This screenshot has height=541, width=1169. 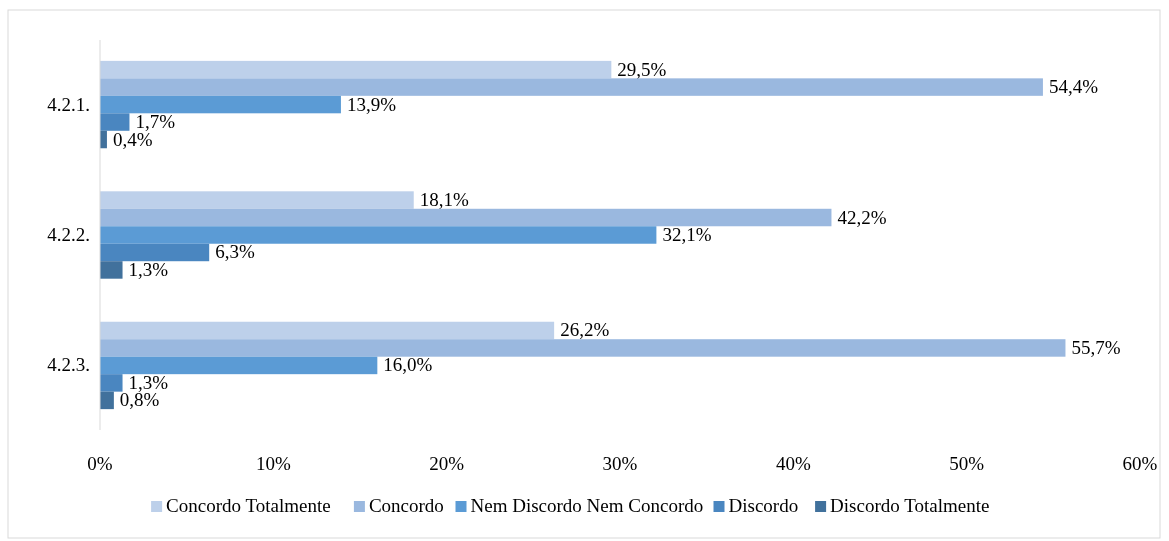 What do you see at coordinates (1140, 463) in the screenshot?
I see `x-tick-label: 60%` at bounding box center [1140, 463].